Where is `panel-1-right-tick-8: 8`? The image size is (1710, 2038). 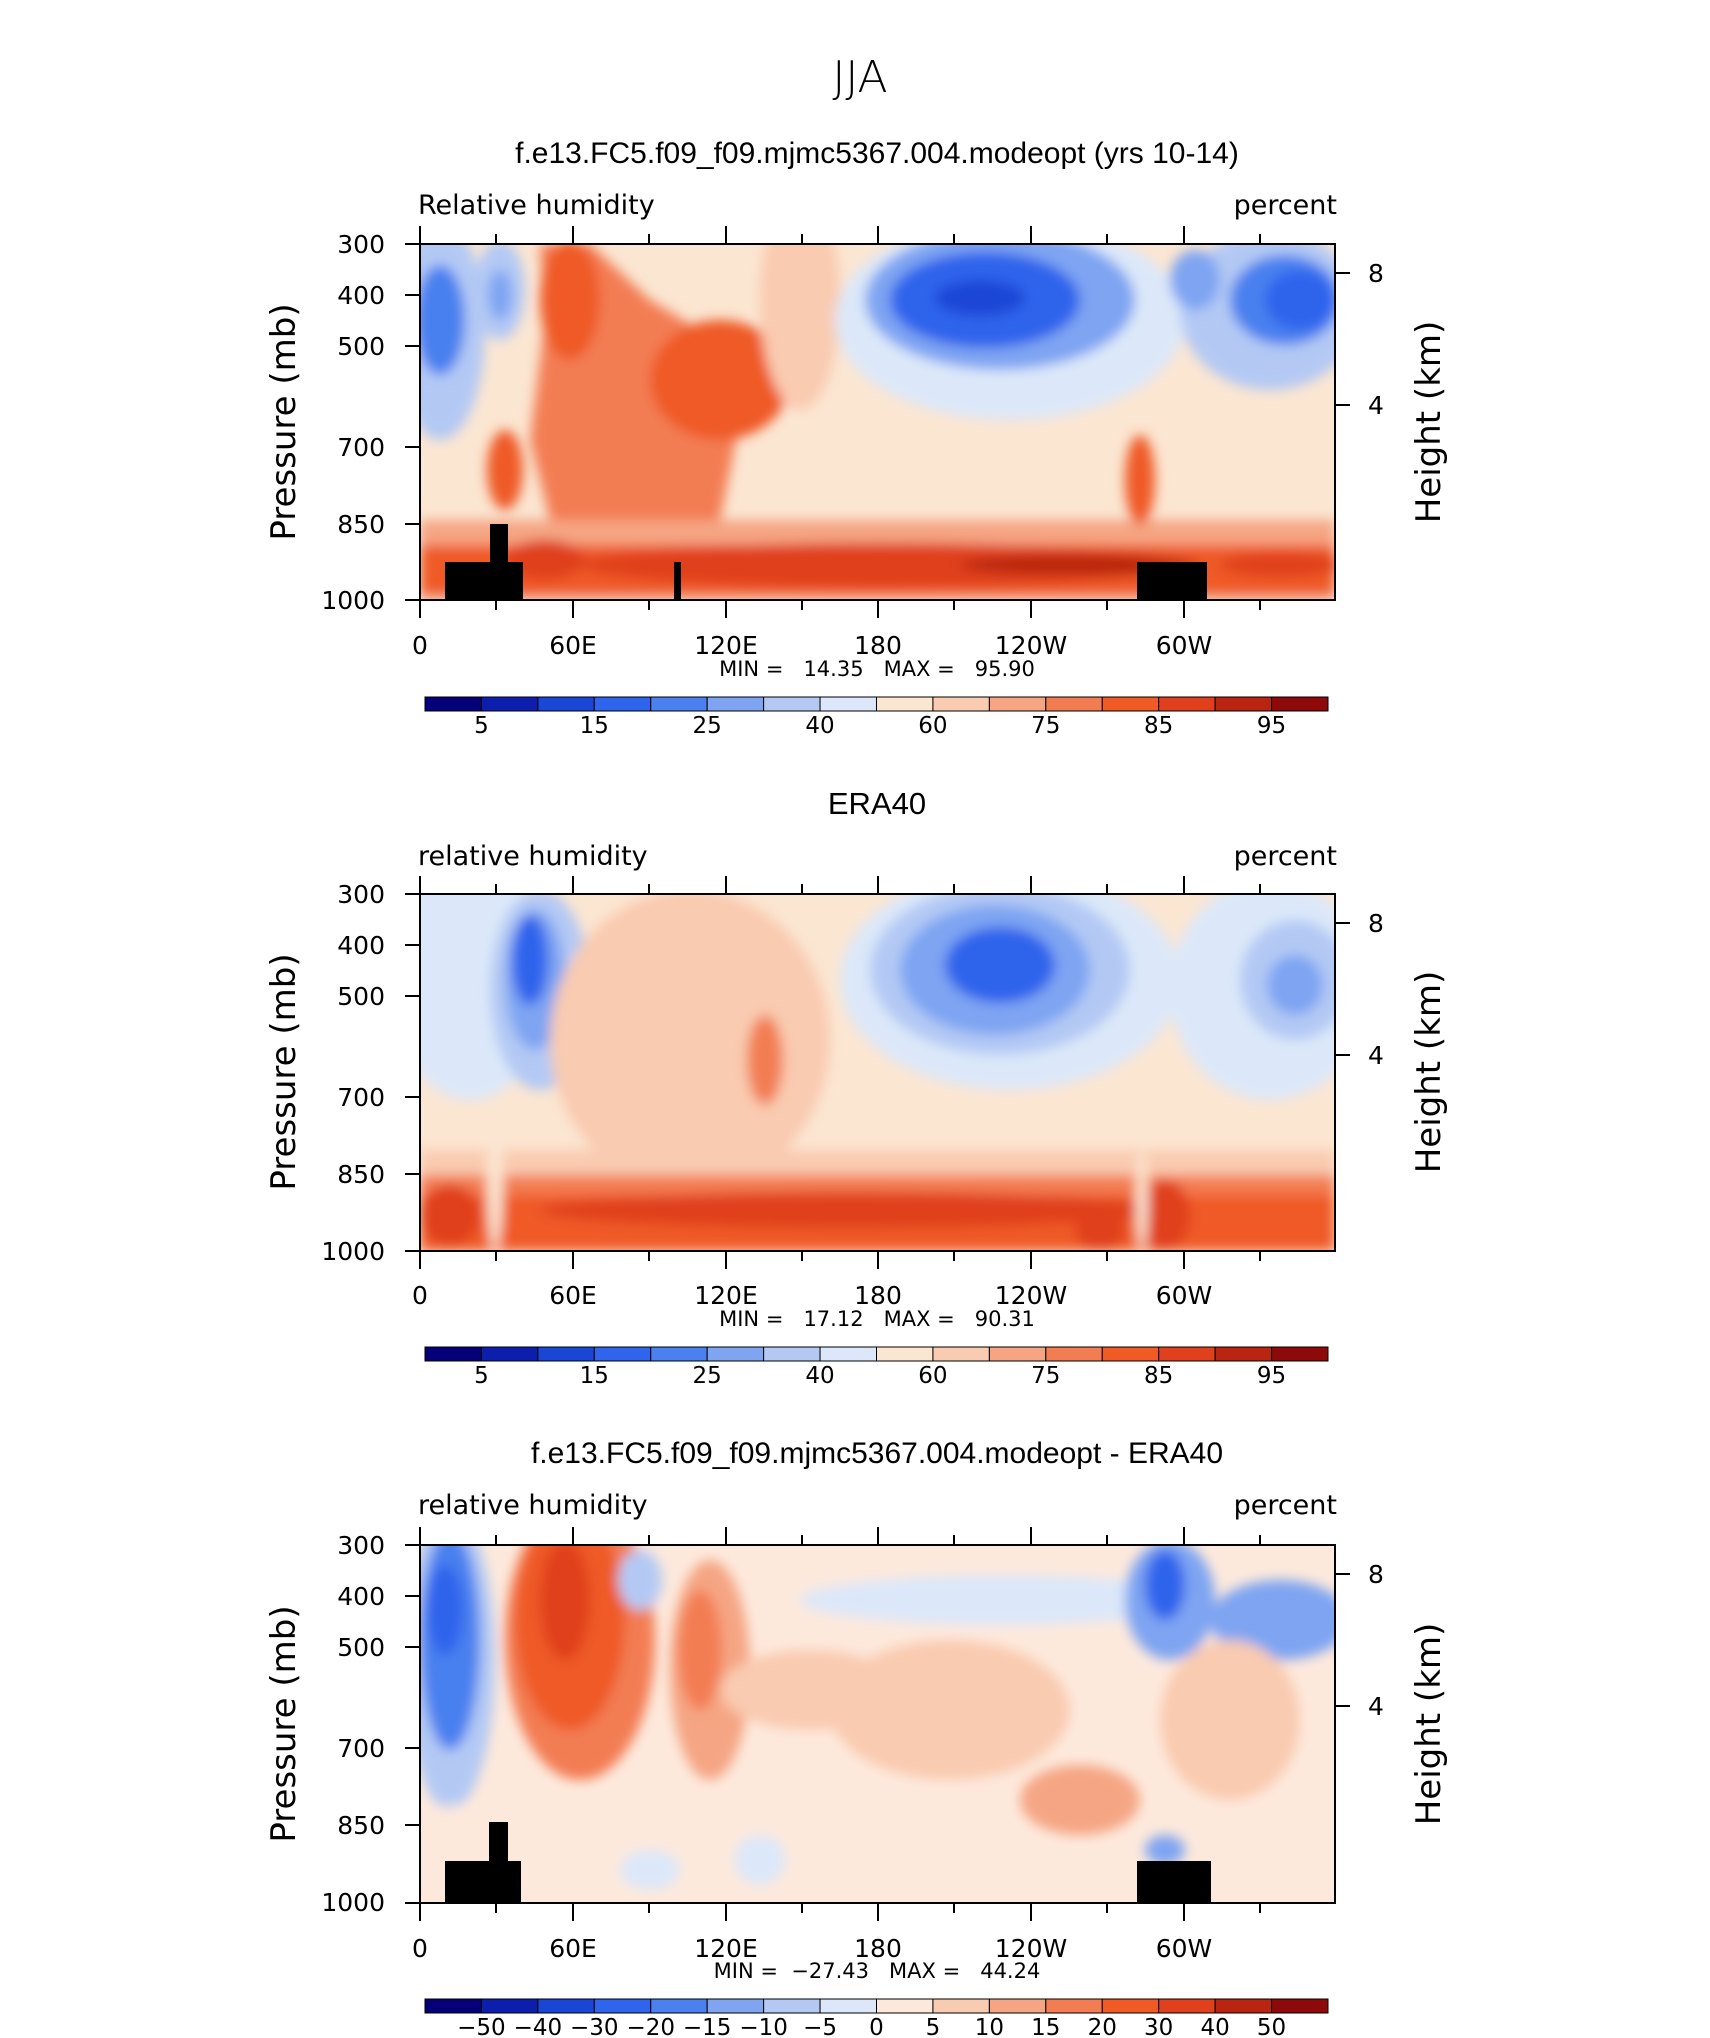 panel-1-right-tick-8: 8 is located at coordinates (1376, 273).